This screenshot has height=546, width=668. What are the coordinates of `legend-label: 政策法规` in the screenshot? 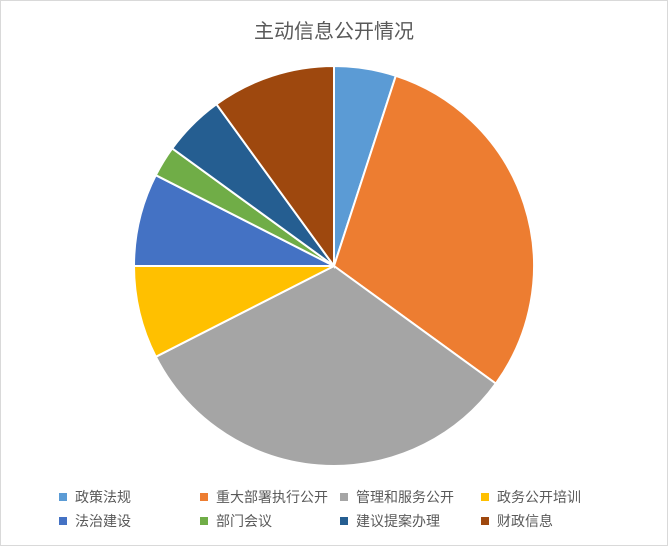 It's located at (103, 498).